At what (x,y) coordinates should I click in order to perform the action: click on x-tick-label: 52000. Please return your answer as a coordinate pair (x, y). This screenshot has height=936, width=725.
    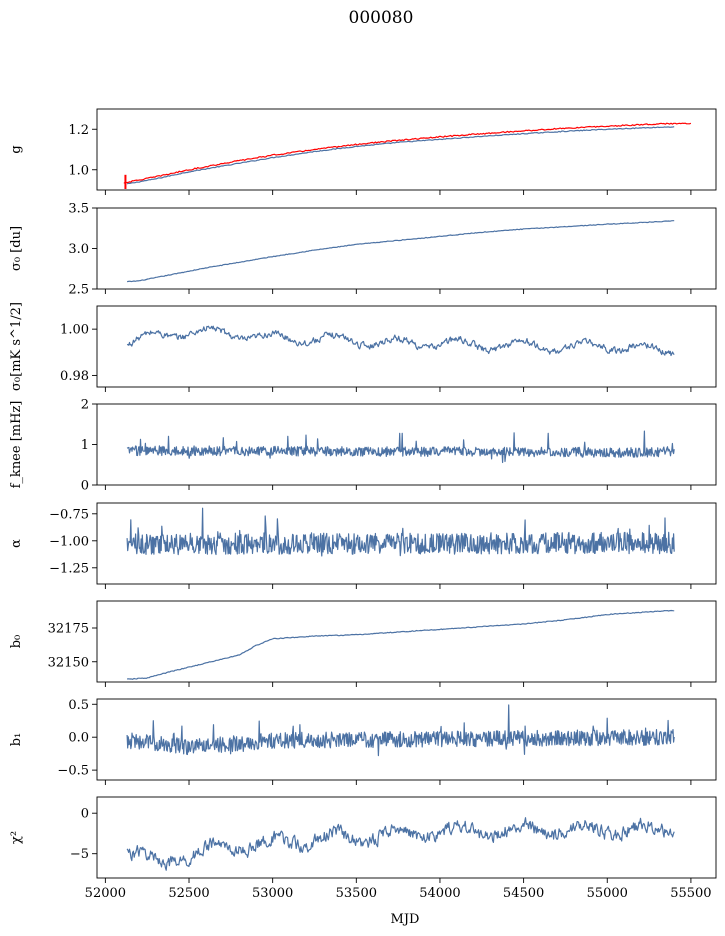
    Looking at the image, I should click on (105, 893).